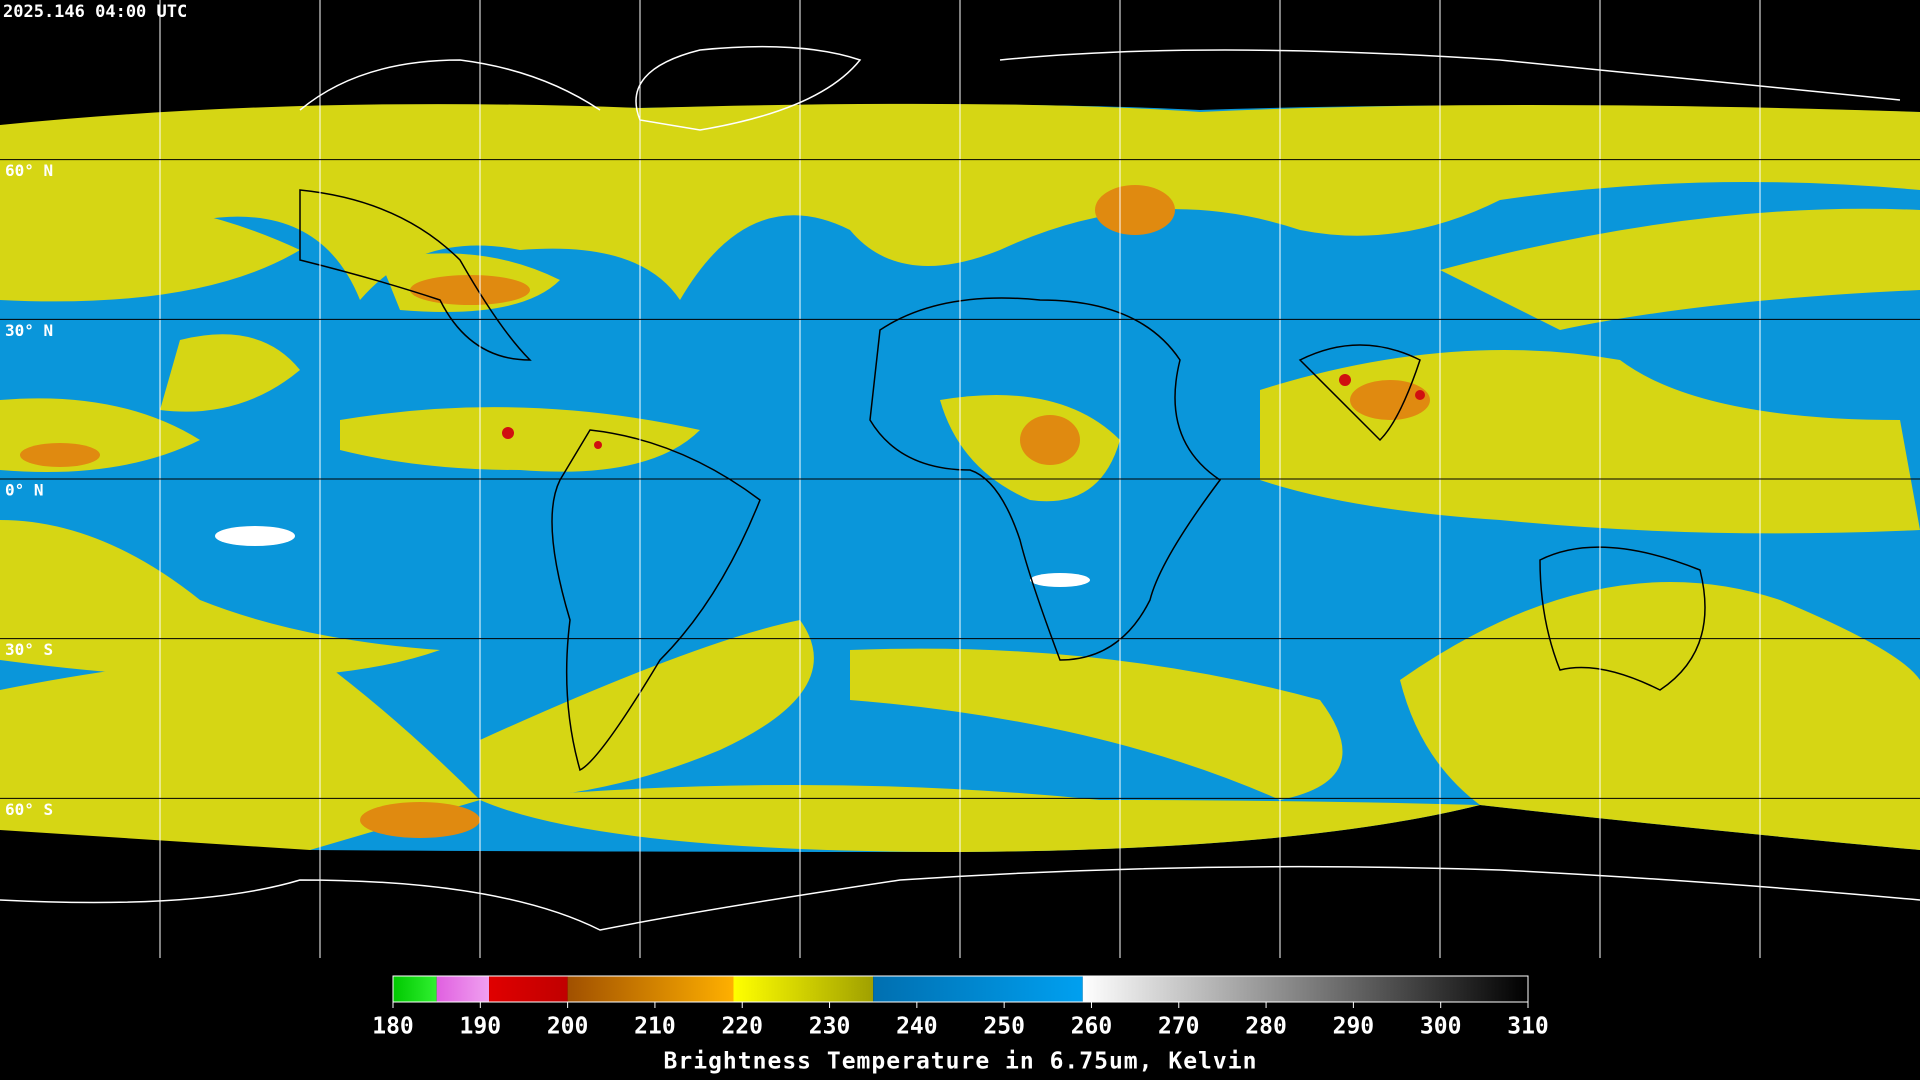  What do you see at coordinates (655, 1027) in the screenshot?
I see `colorbar-tick-label: 210` at bounding box center [655, 1027].